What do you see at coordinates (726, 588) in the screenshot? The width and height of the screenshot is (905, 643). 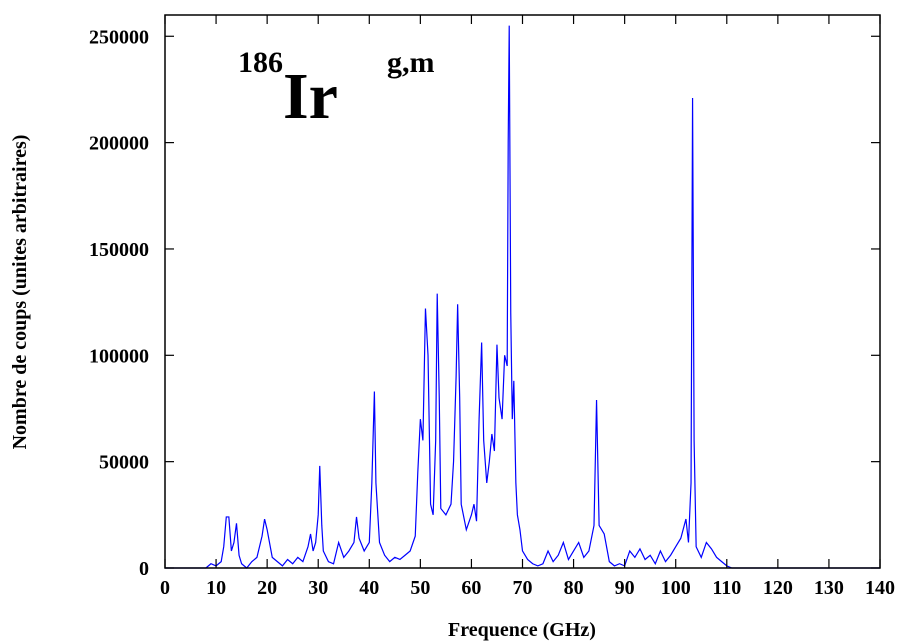 I see `x-tick-label: 110` at bounding box center [726, 588].